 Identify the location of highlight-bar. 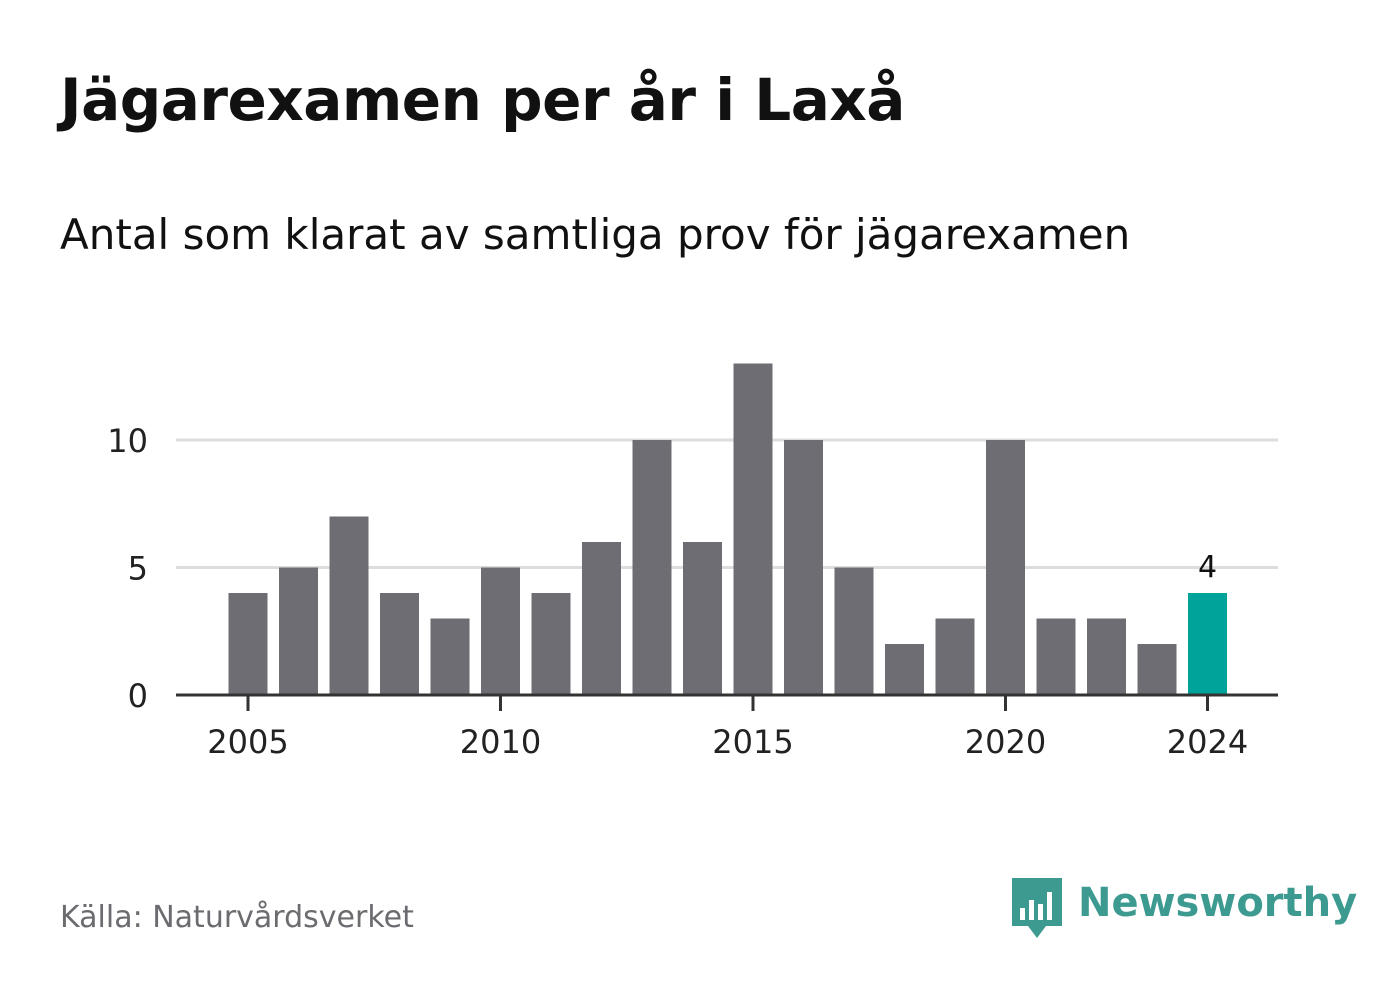
(1207, 644).